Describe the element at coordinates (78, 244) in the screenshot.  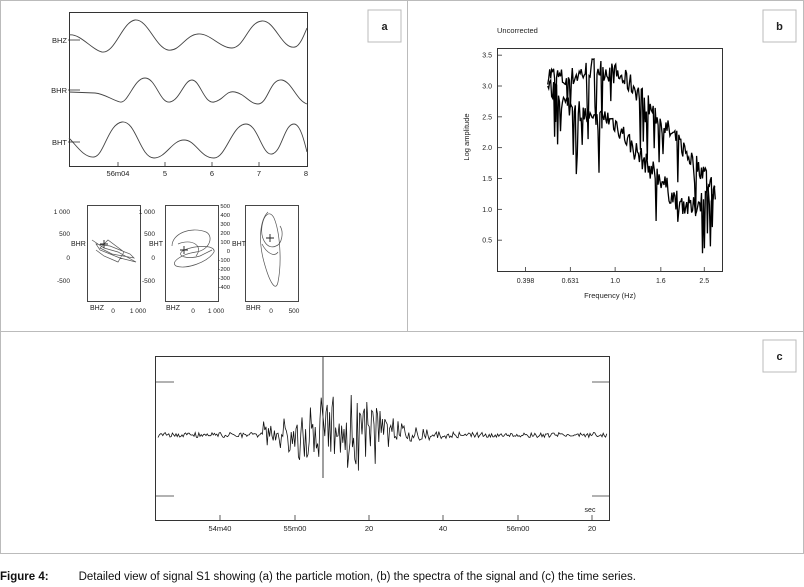
I see `particle-ylabel: BHR` at that location.